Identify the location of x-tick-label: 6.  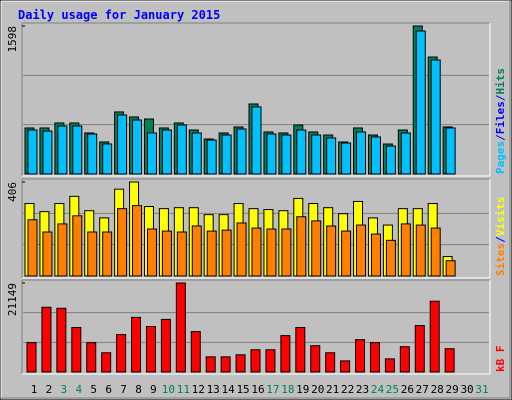
(108, 389).